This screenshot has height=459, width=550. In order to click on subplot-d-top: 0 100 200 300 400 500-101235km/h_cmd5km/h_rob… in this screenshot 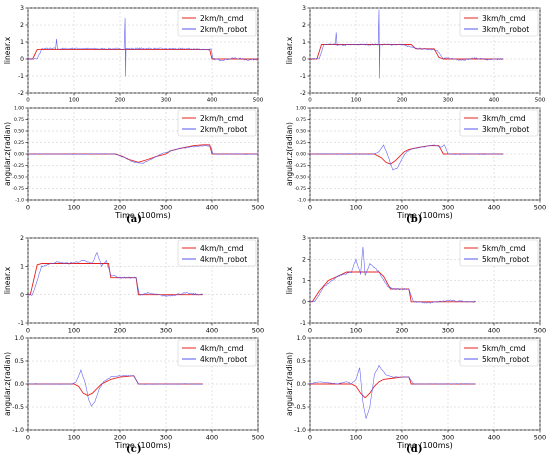, I will do `click(415, 284)`.